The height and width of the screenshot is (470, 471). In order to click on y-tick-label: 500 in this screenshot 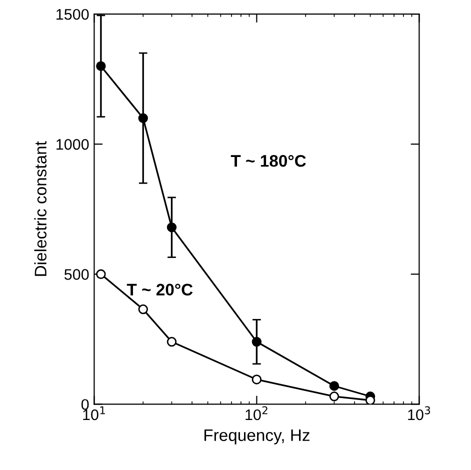, I will do `click(76, 274)`.